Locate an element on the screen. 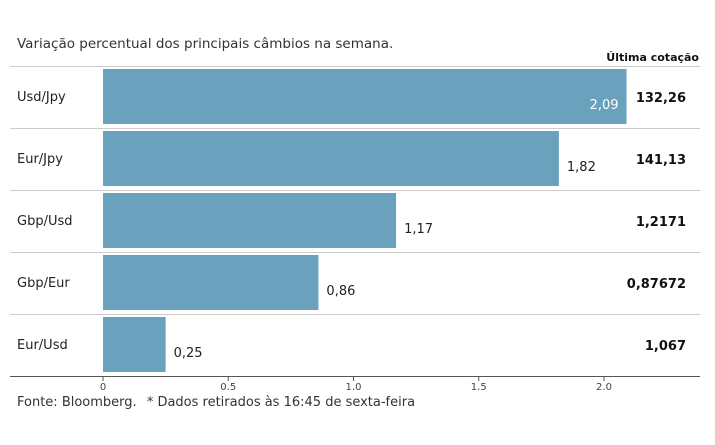 This screenshot has height=445, width=715. value-label: 0,25 is located at coordinates (188, 353).